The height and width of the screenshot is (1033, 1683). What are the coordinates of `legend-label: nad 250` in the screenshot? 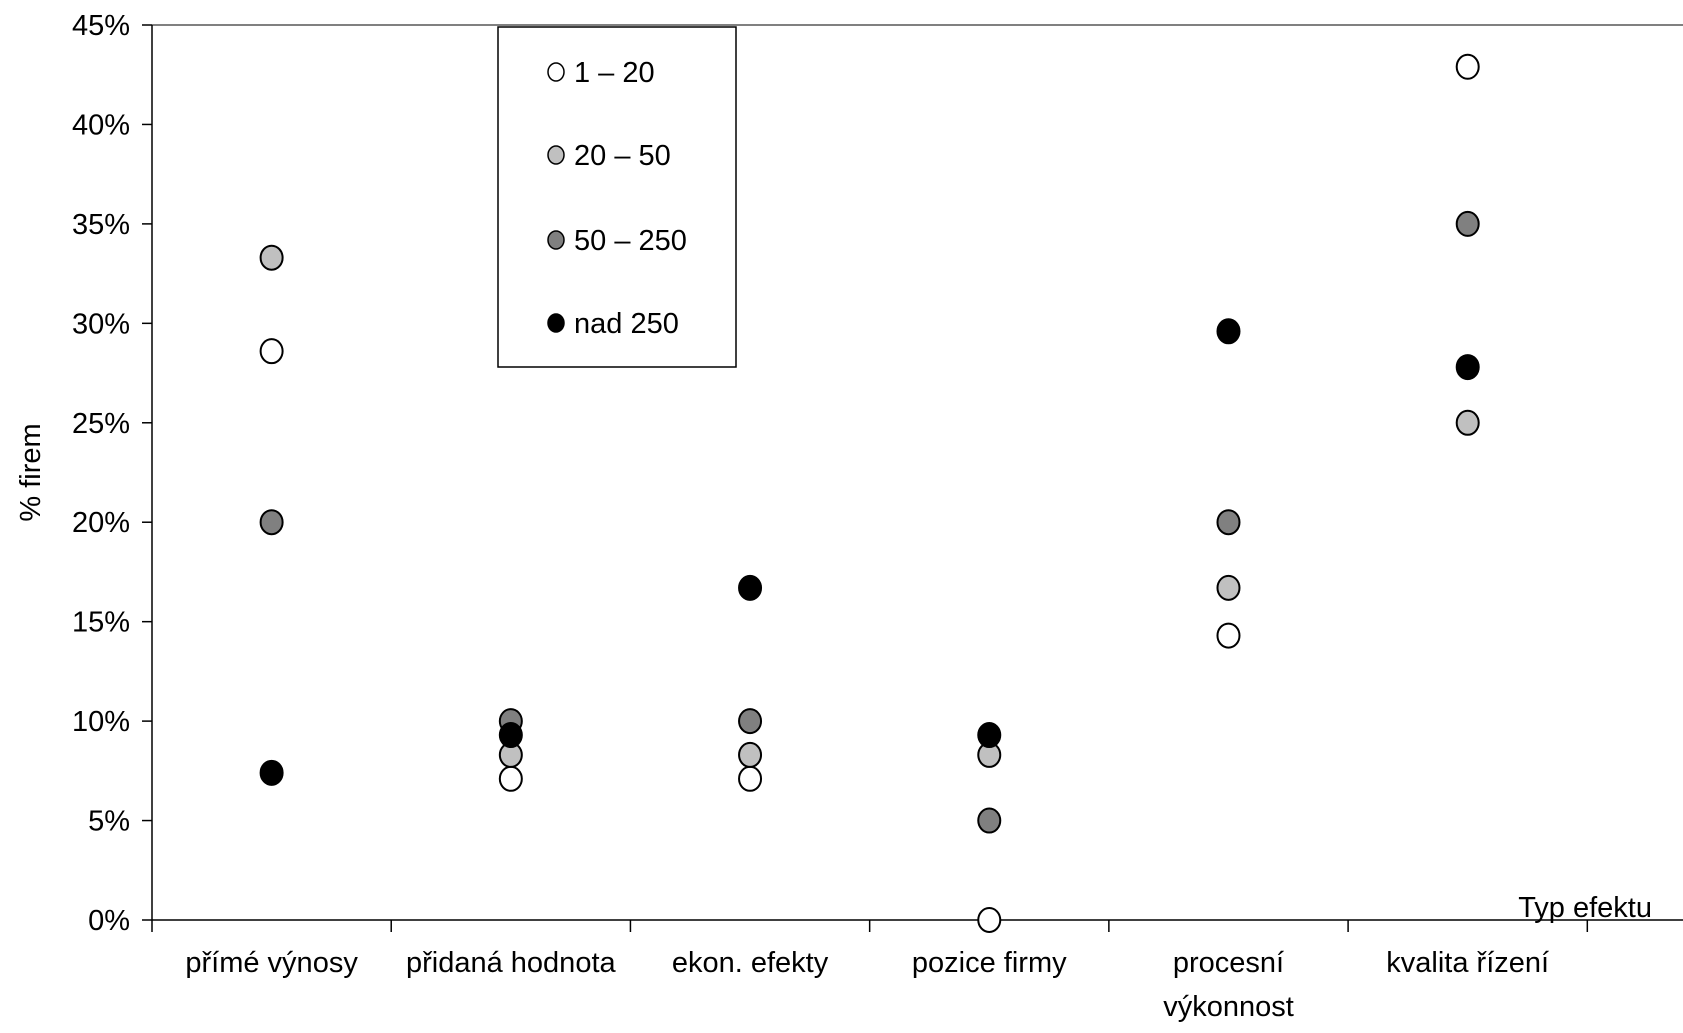 It's located at (626, 324).